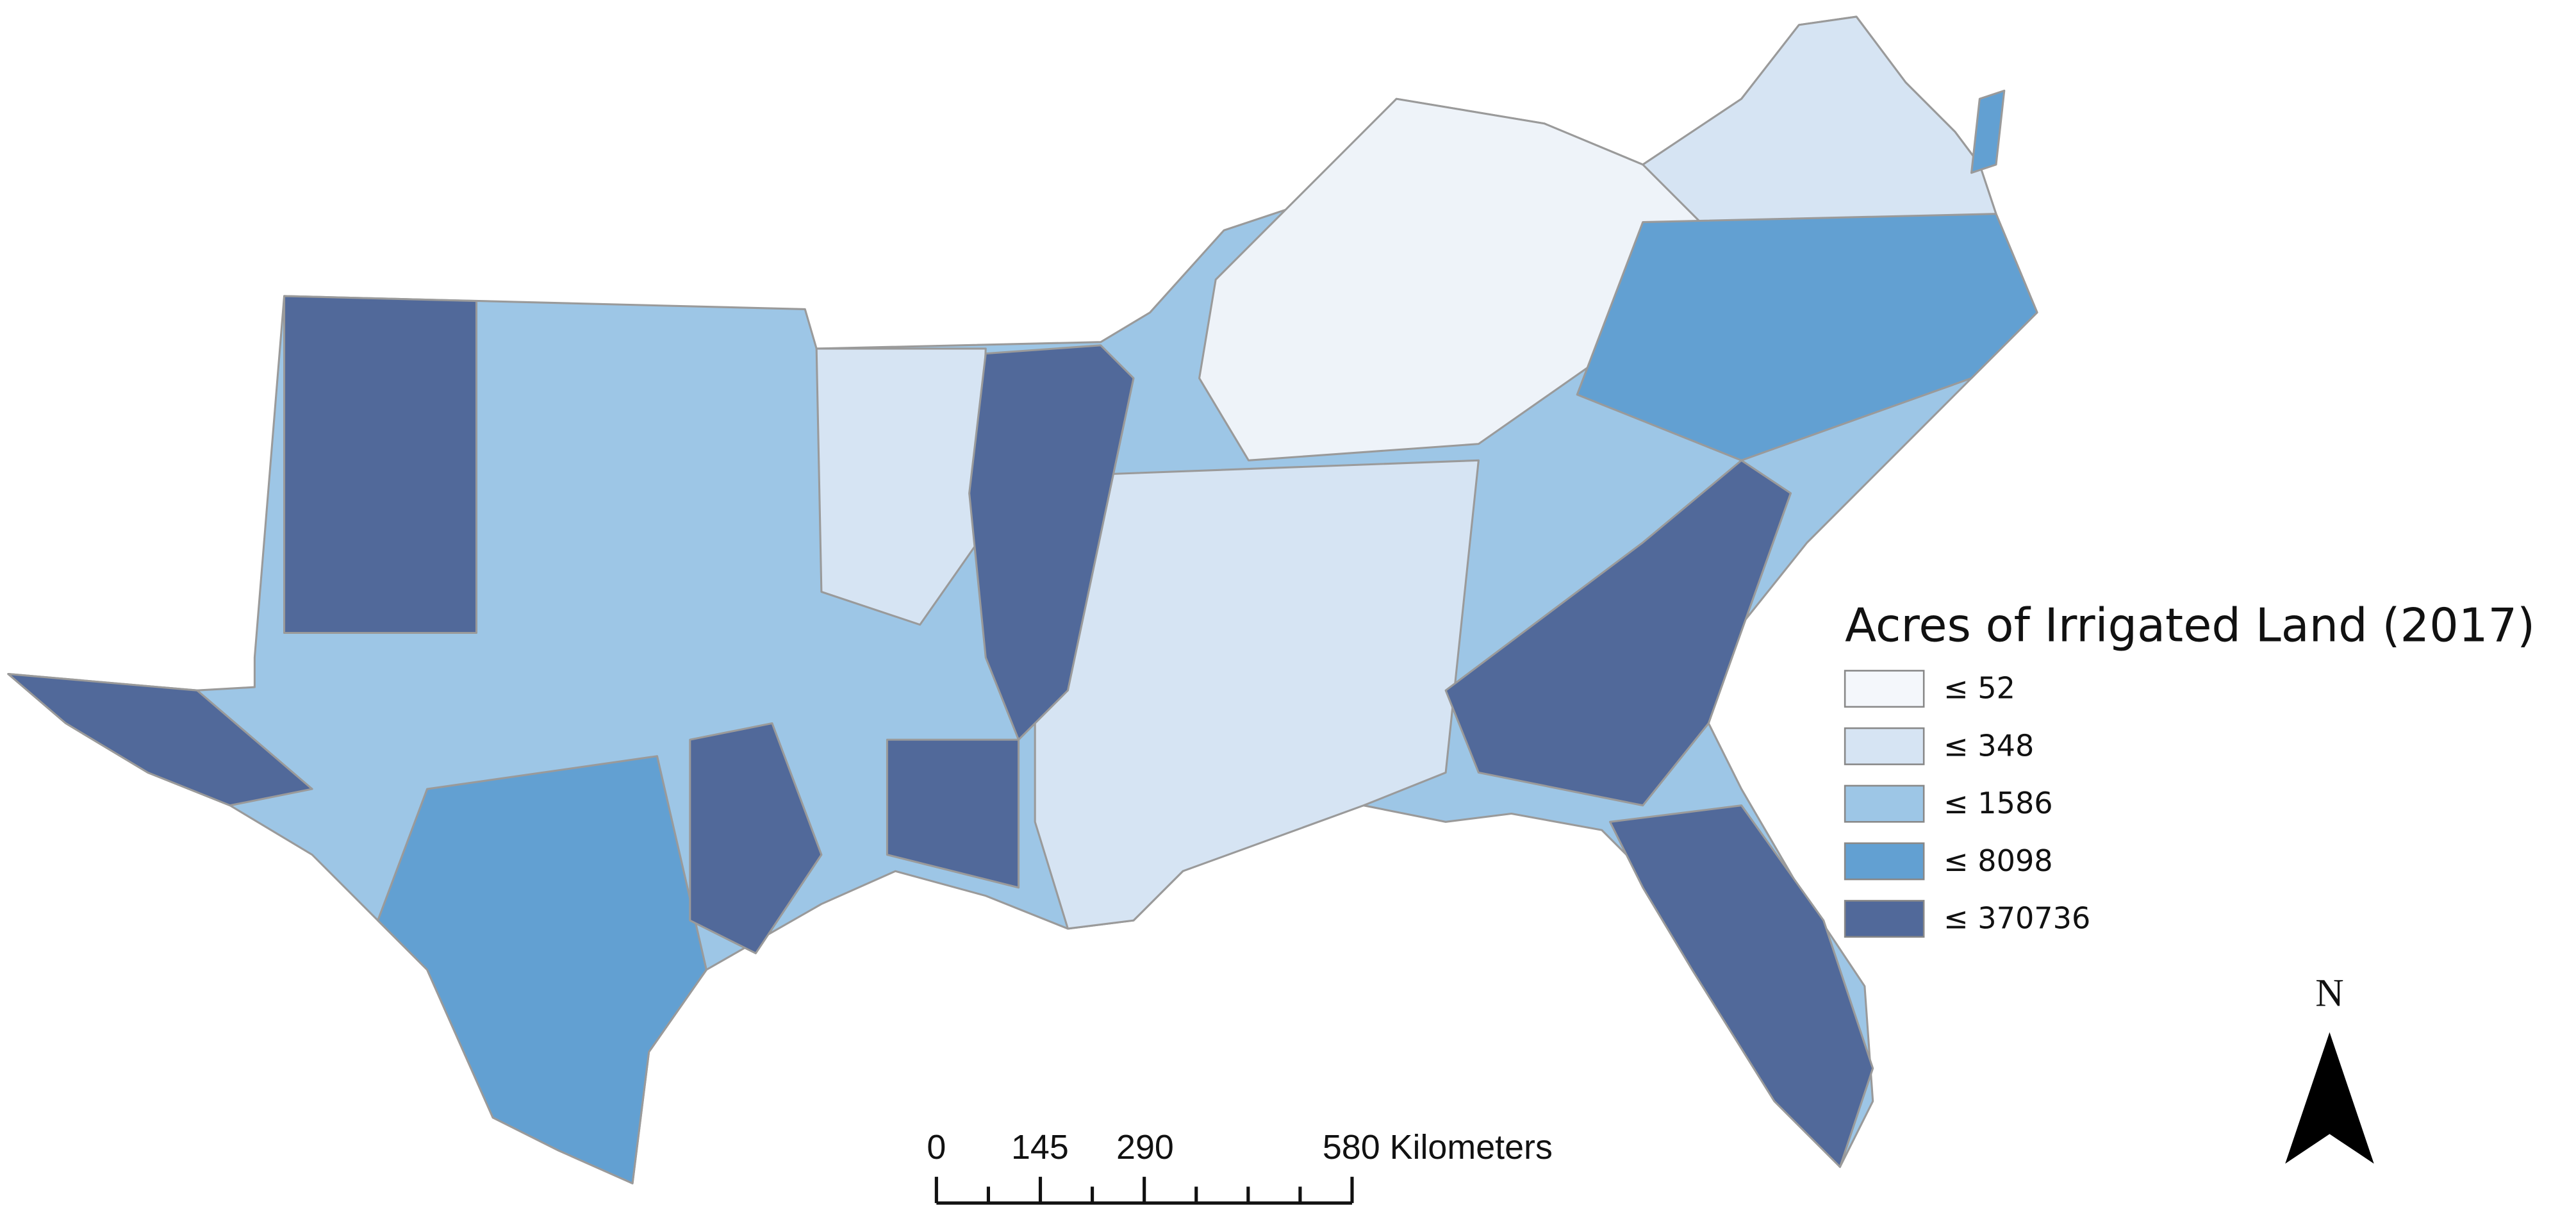 The height and width of the screenshot is (1228, 2576). Describe the element at coordinates (1979, 688) in the screenshot. I see `legend-label: ≤ 52` at that location.